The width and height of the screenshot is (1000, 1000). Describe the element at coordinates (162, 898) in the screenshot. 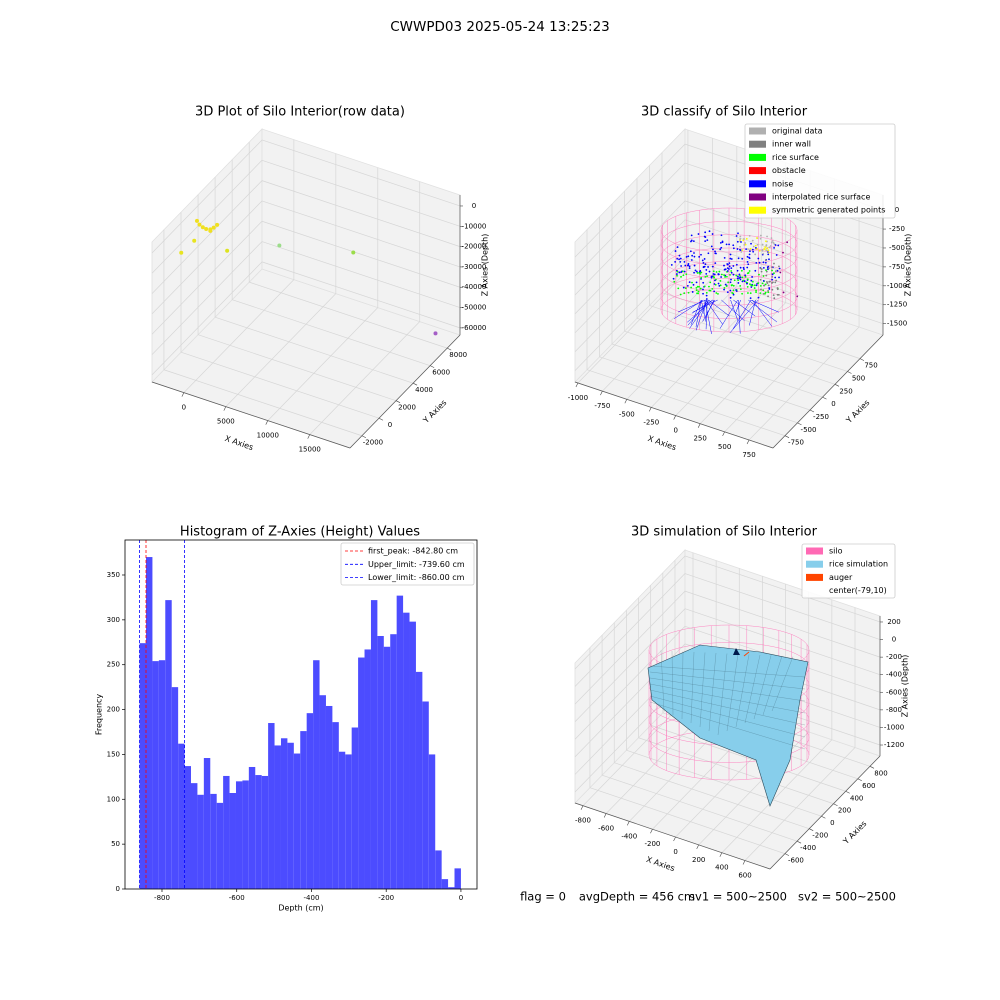

I see `x-tick-label: -800` at that location.